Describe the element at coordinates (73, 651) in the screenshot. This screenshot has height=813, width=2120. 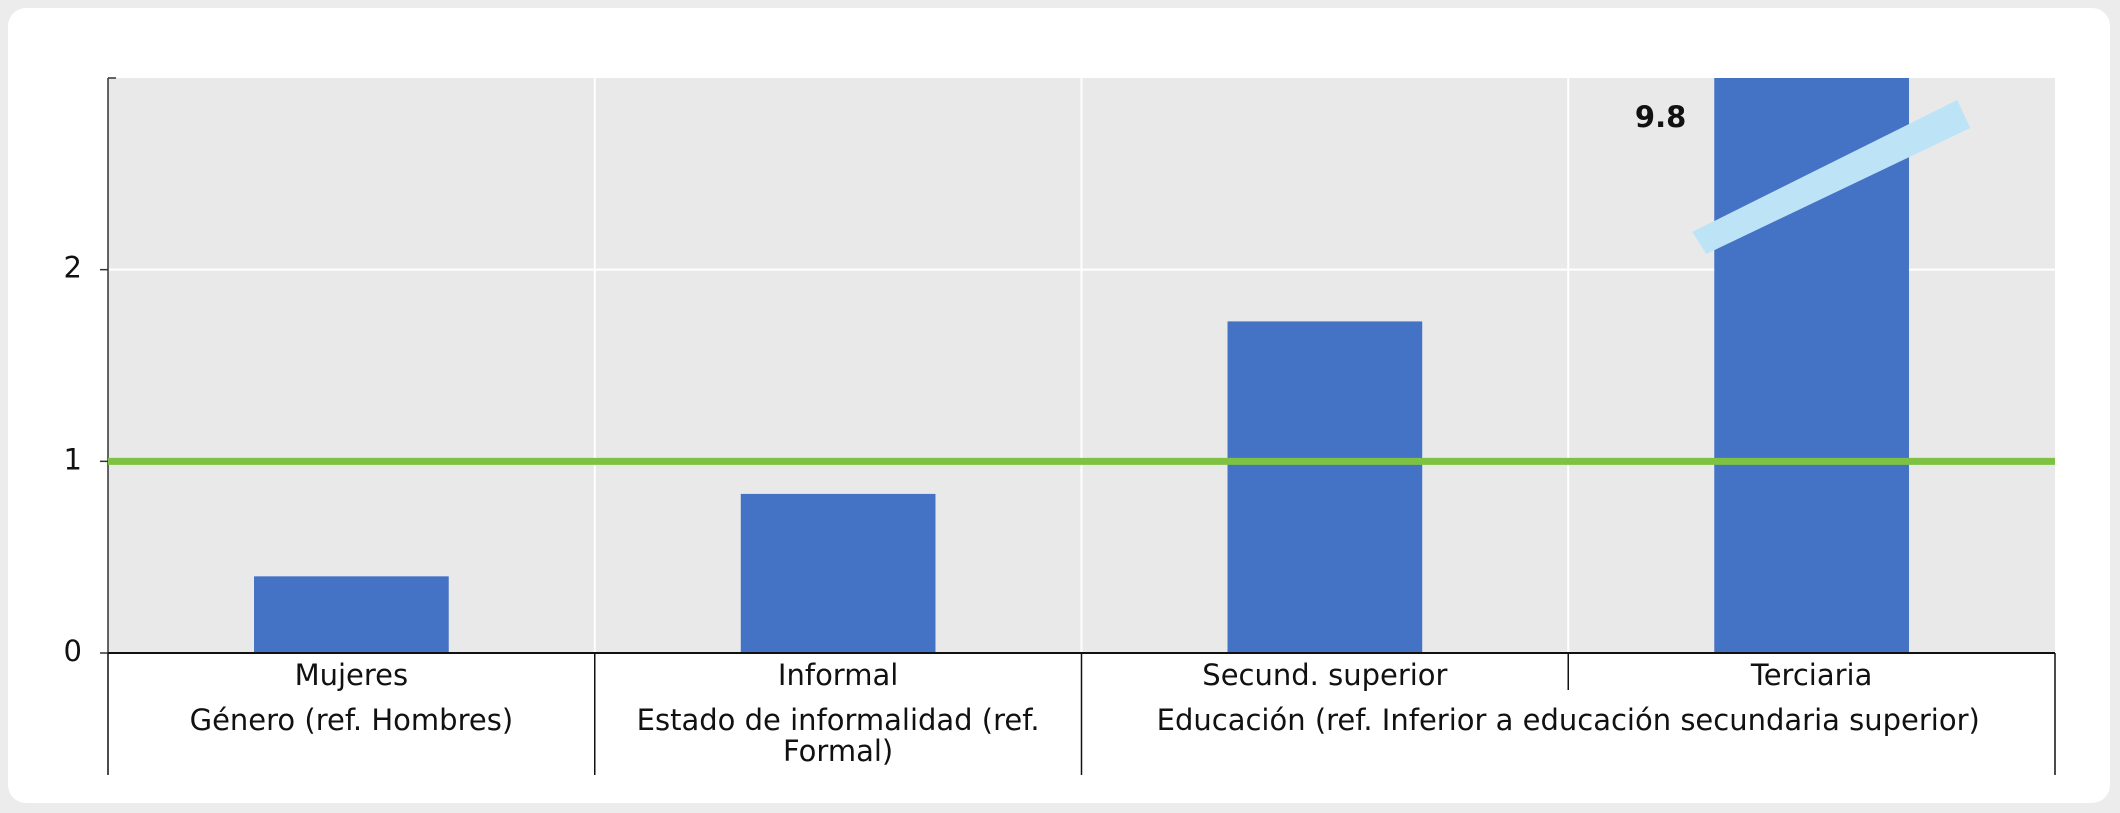
I see `y-tick-label: 0` at that location.